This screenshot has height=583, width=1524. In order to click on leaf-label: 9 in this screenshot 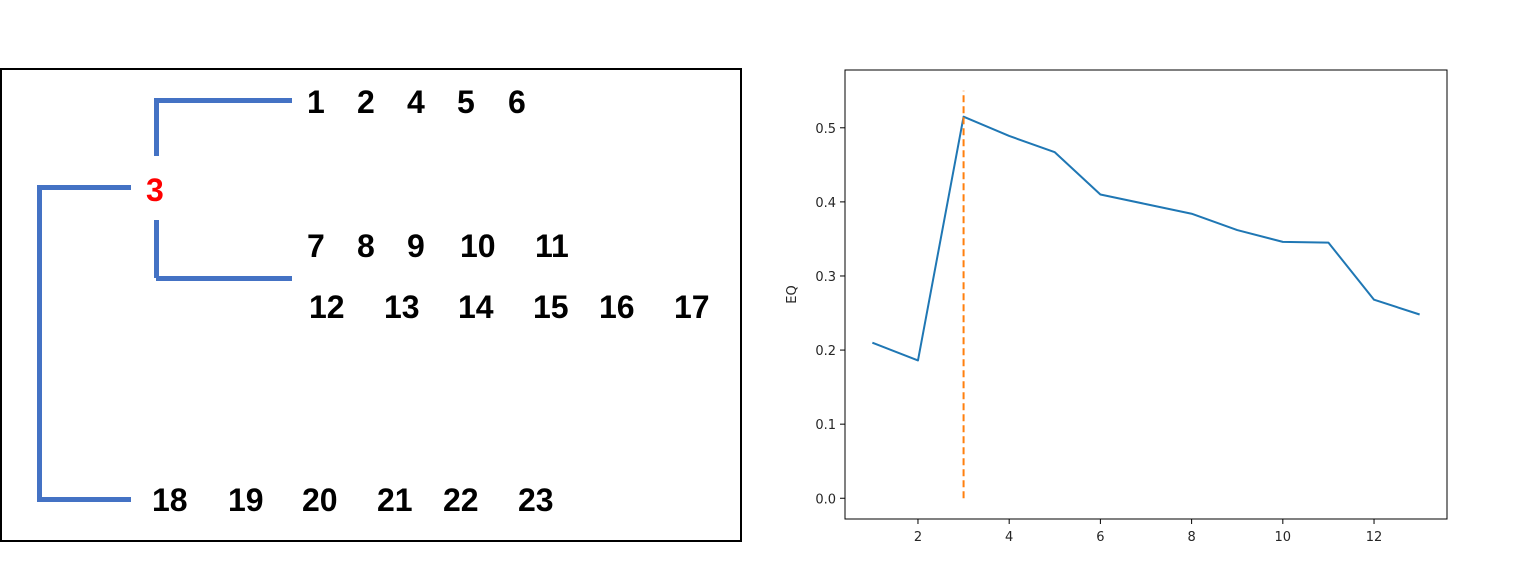, I will do `click(416, 246)`.